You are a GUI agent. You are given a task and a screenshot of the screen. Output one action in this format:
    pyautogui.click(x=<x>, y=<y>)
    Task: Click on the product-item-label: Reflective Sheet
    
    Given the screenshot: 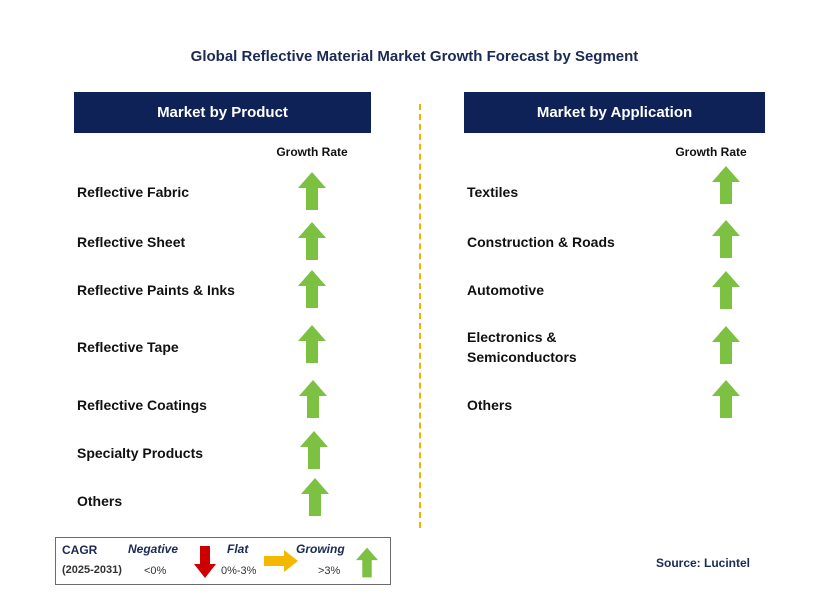 What is the action you would take?
    pyautogui.click(x=131, y=242)
    